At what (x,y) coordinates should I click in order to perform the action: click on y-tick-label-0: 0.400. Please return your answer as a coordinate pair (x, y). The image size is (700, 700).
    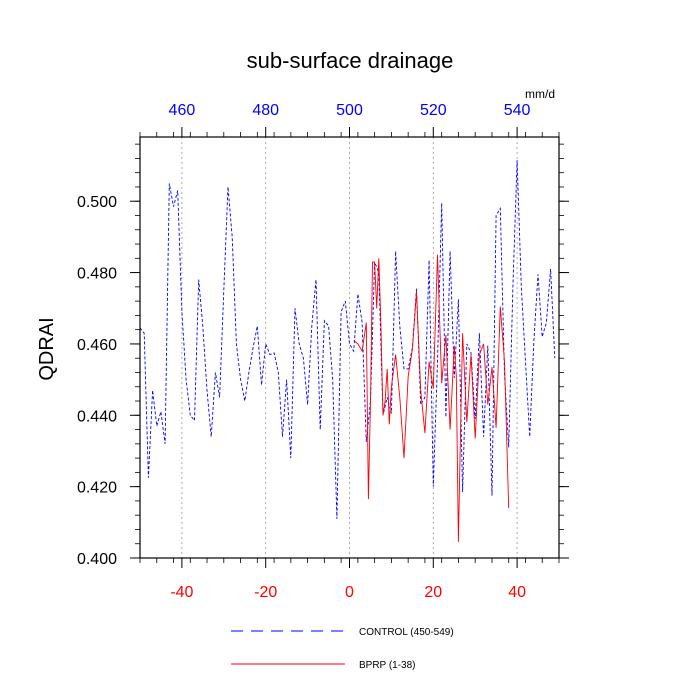
    Looking at the image, I should click on (97, 559).